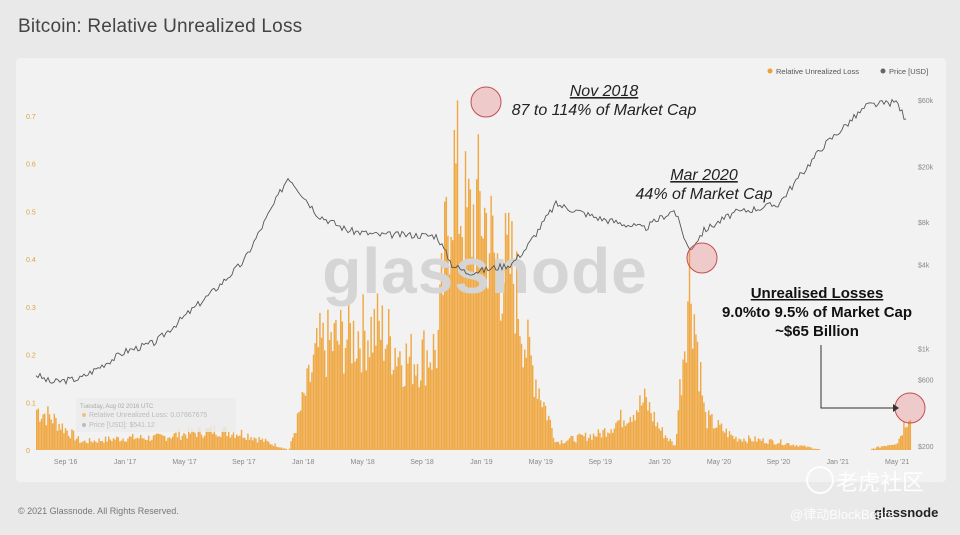 Image resolution: width=960 pixels, height=535 pixels. What do you see at coordinates (908, 71) in the screenshot?
I see `legend-price-label: Price [USD]` at bounding box center [908, 71].